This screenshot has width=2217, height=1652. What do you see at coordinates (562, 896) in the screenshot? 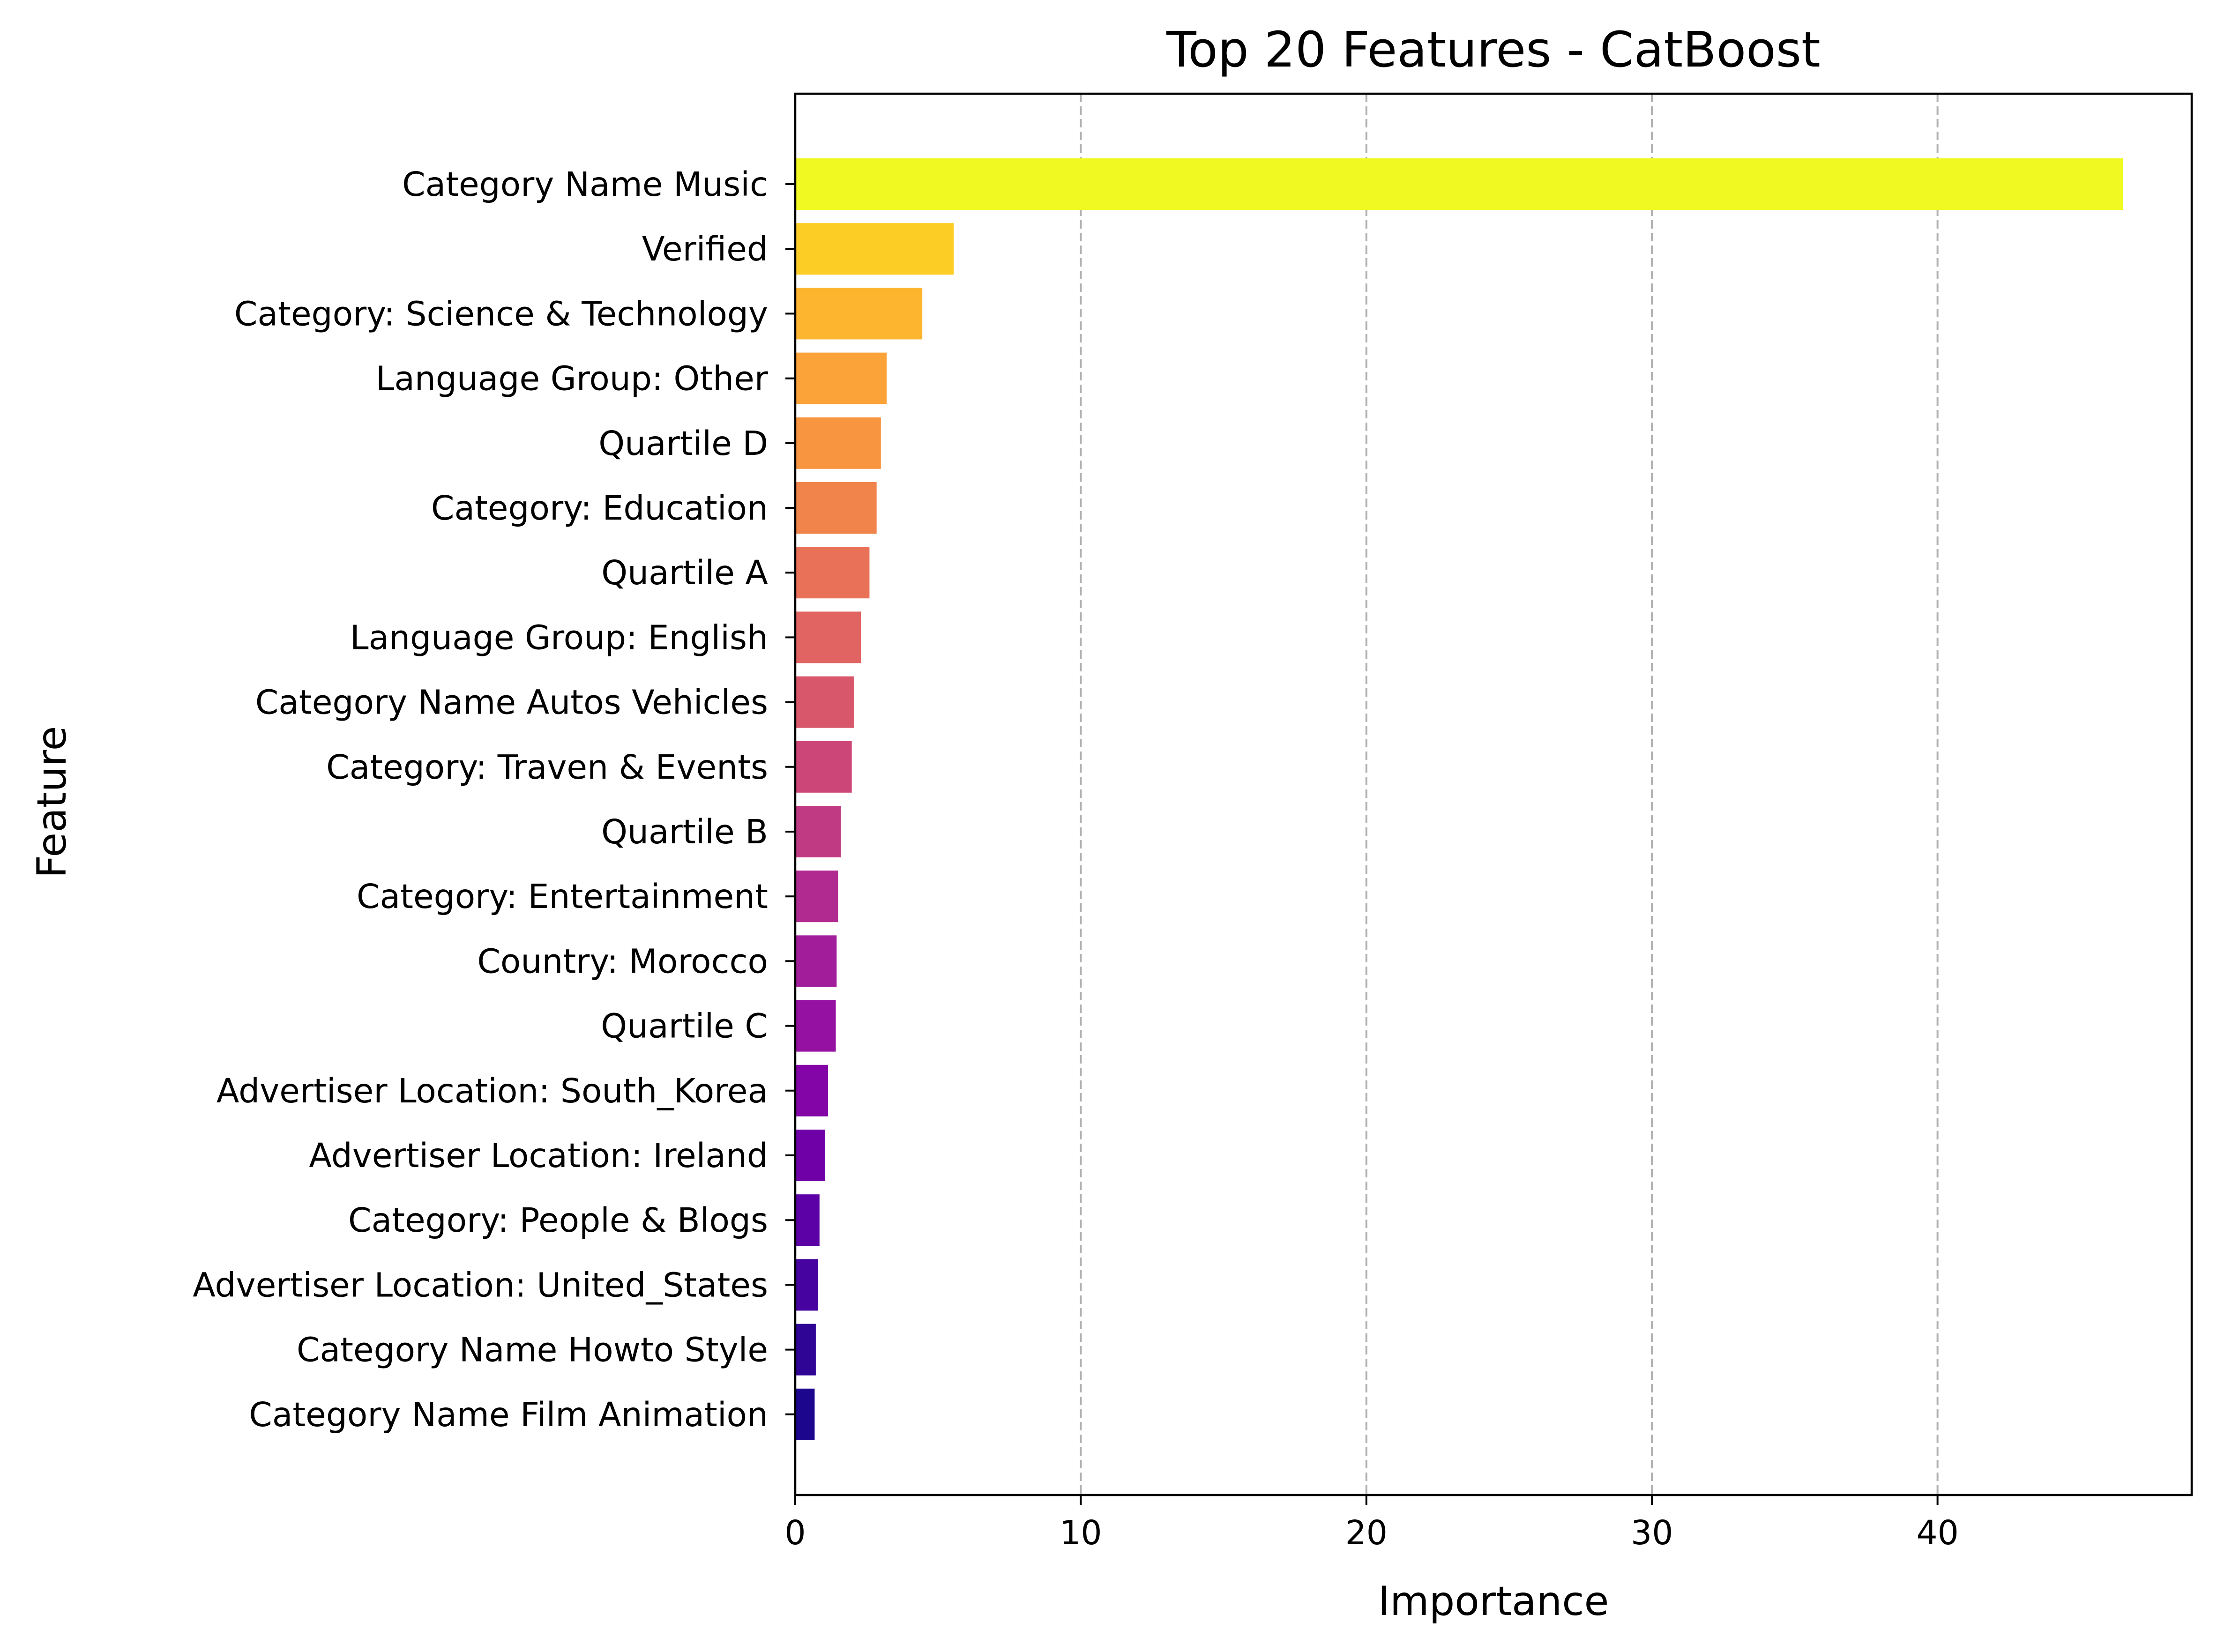
I see `y-tick-label: Category: Entertainment` at bounding box center [562, 896].